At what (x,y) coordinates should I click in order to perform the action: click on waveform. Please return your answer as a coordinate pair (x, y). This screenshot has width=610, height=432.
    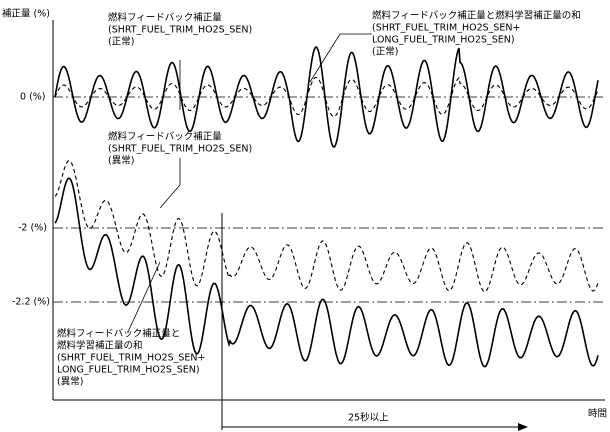
    Looking at the image, I should click on (326, 97).